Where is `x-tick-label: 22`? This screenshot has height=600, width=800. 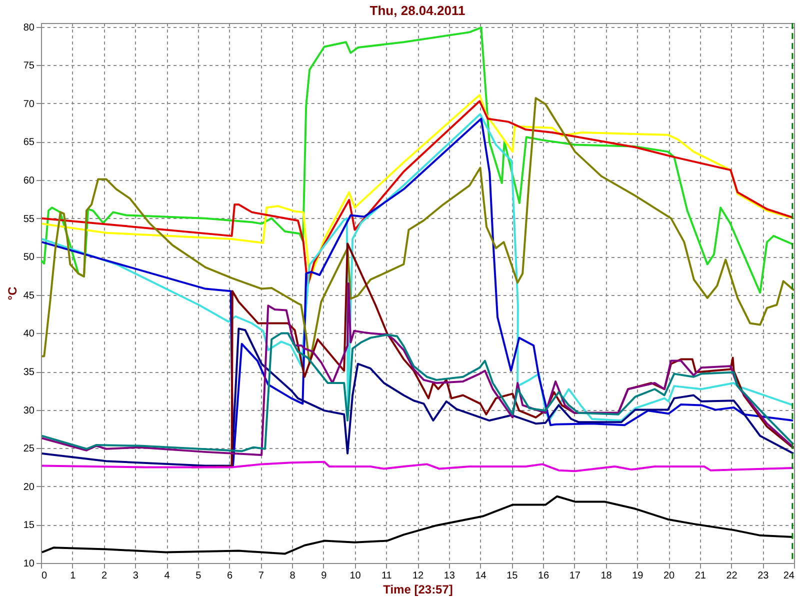 x-tick-label: 22 is located at coordinates (732, 576).